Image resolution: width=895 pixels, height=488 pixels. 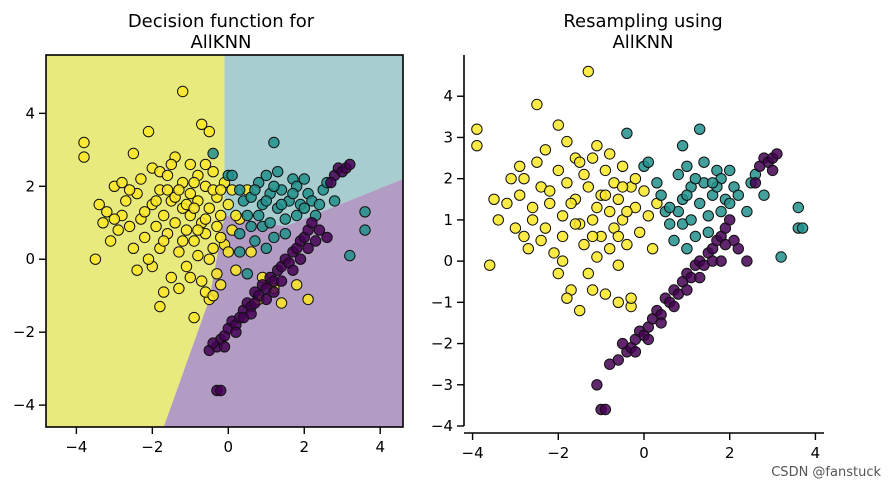 What do you see at coordinates (30, 186) in the screenshot?
I see `y-tick-label: 2` at bounding box center [30, 186].